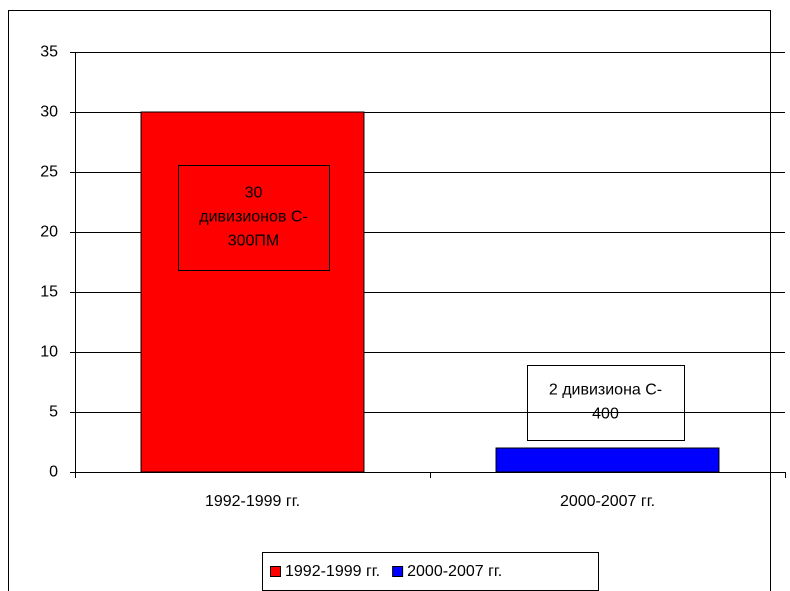 The height and width of the screenshot is (591, 790). I want to click on y-tick-label: 25, so click(49, 172).